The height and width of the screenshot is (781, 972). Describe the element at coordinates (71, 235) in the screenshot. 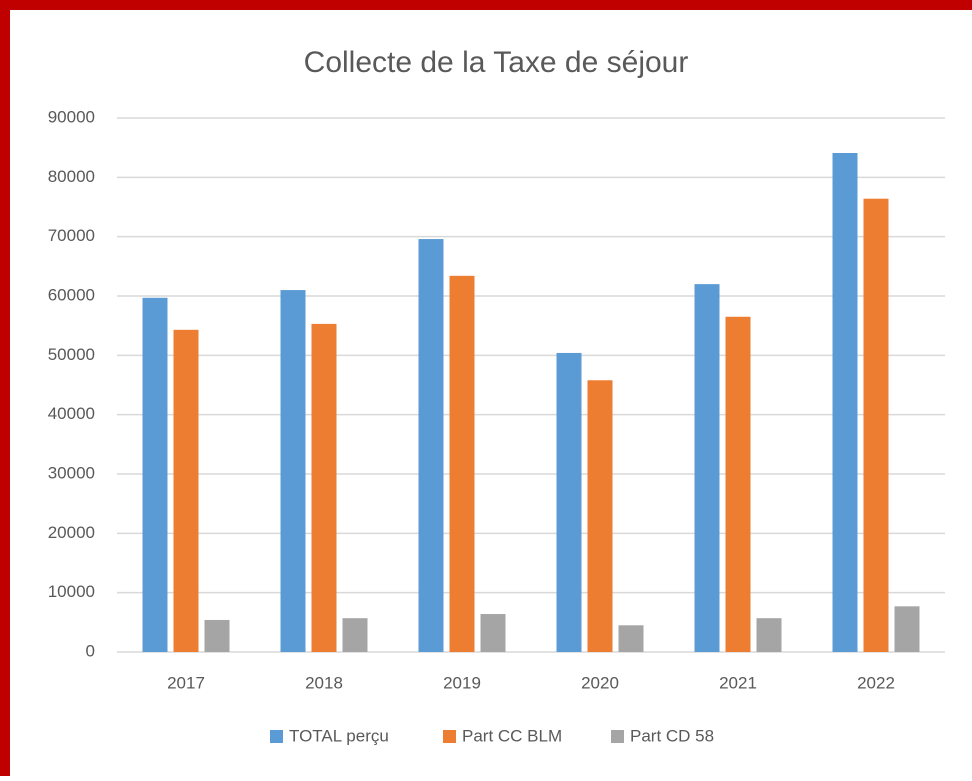

I see `y-tick-label: 70000` at that location.